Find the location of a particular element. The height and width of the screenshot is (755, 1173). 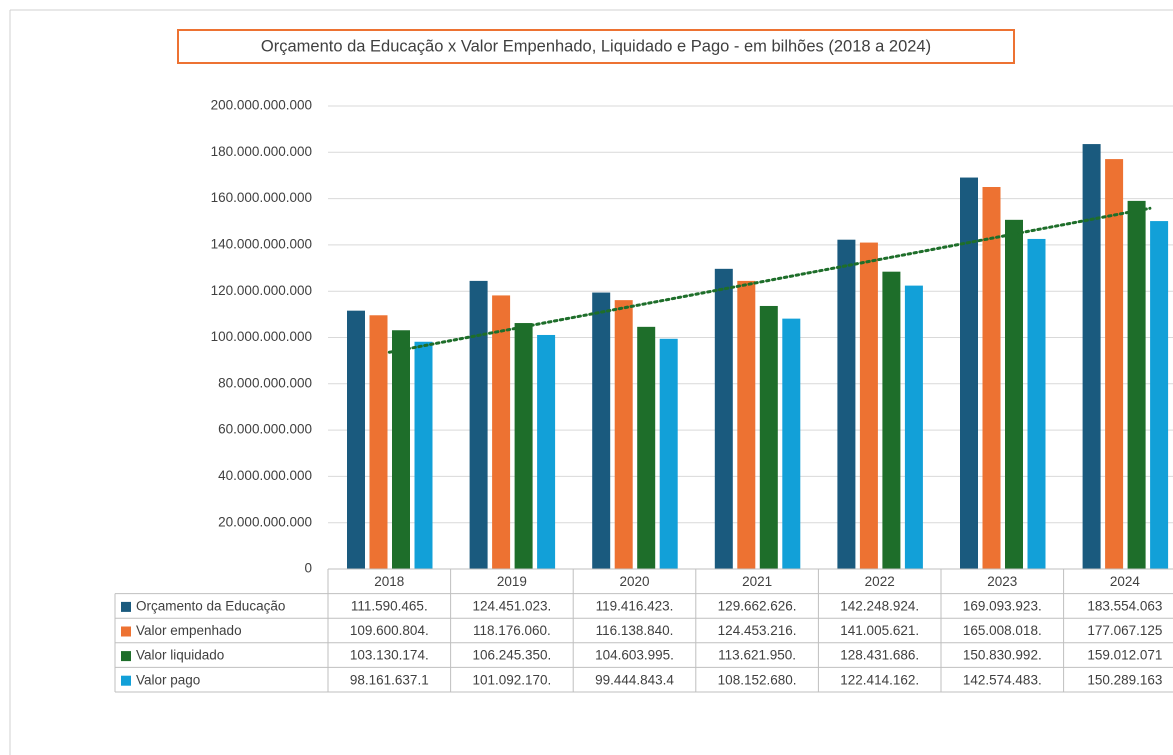

x-tick-label: 2019 is located at coordinates (512, 581).